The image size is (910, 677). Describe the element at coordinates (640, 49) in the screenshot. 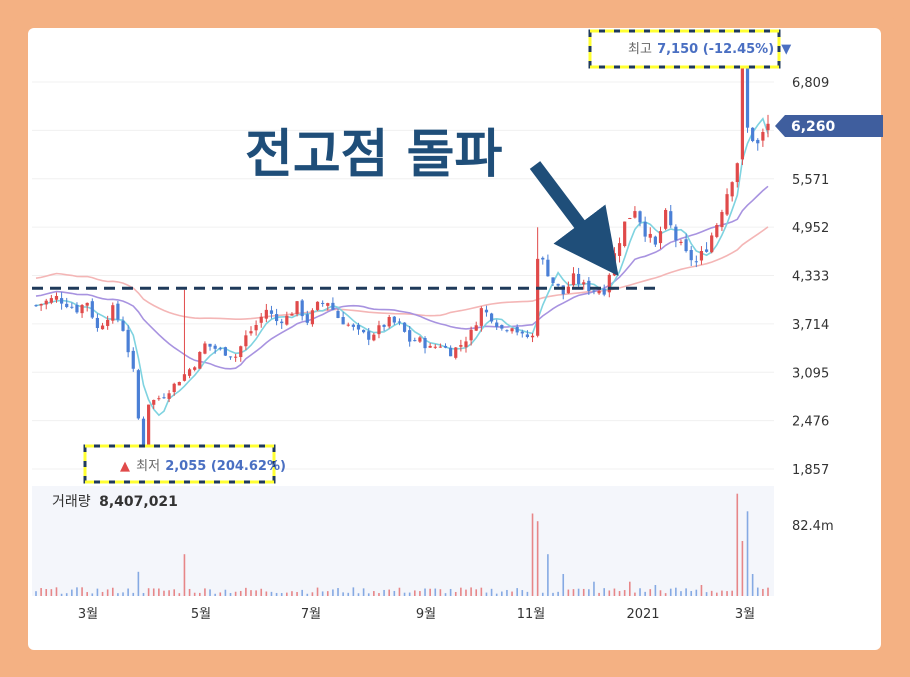

I see `high-label: 최고` at that location.